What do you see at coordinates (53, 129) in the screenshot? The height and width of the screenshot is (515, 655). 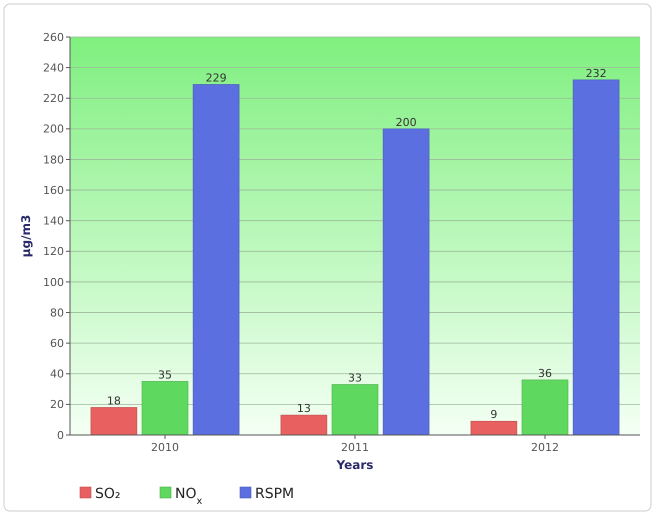 I see `y-tick-label: 200` at bounding box center [53, 129].